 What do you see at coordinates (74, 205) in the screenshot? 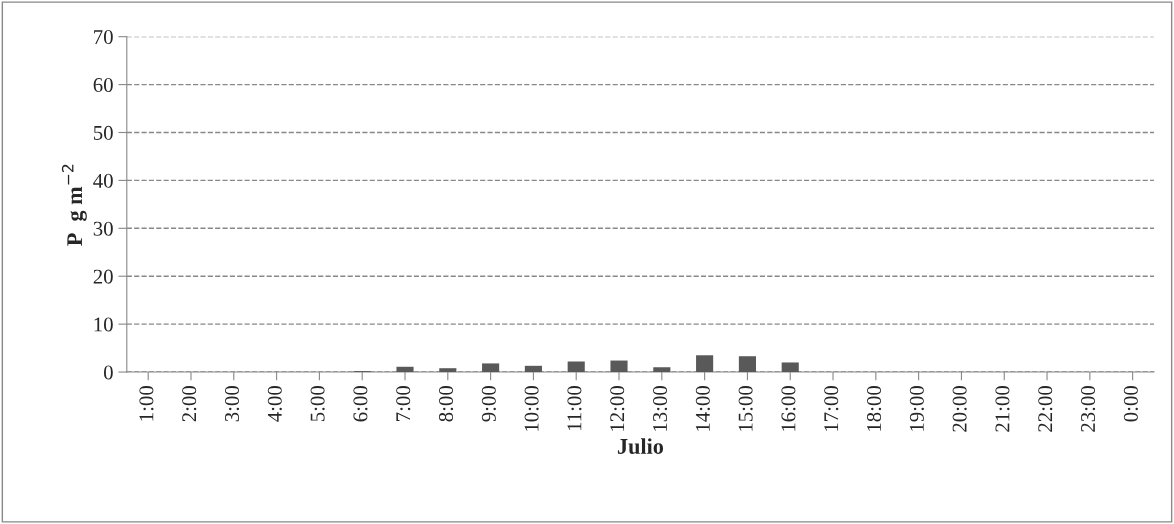
I see `y-axis-title: P g m$^{−2}$` at bounding box center [74, 205].